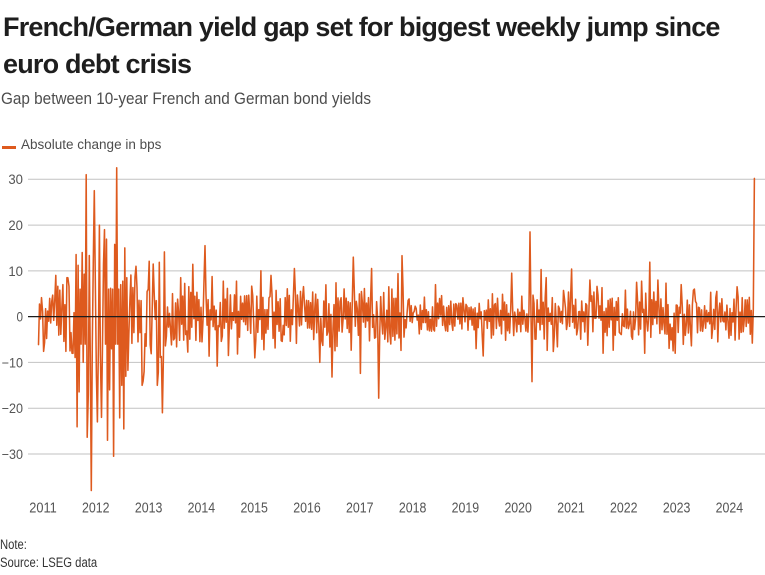 The height and width of the screenshot is (575, 765). Describe the element at coordinates (96, 509) in the screenshot. I see `svg-text: 2012` at that location.